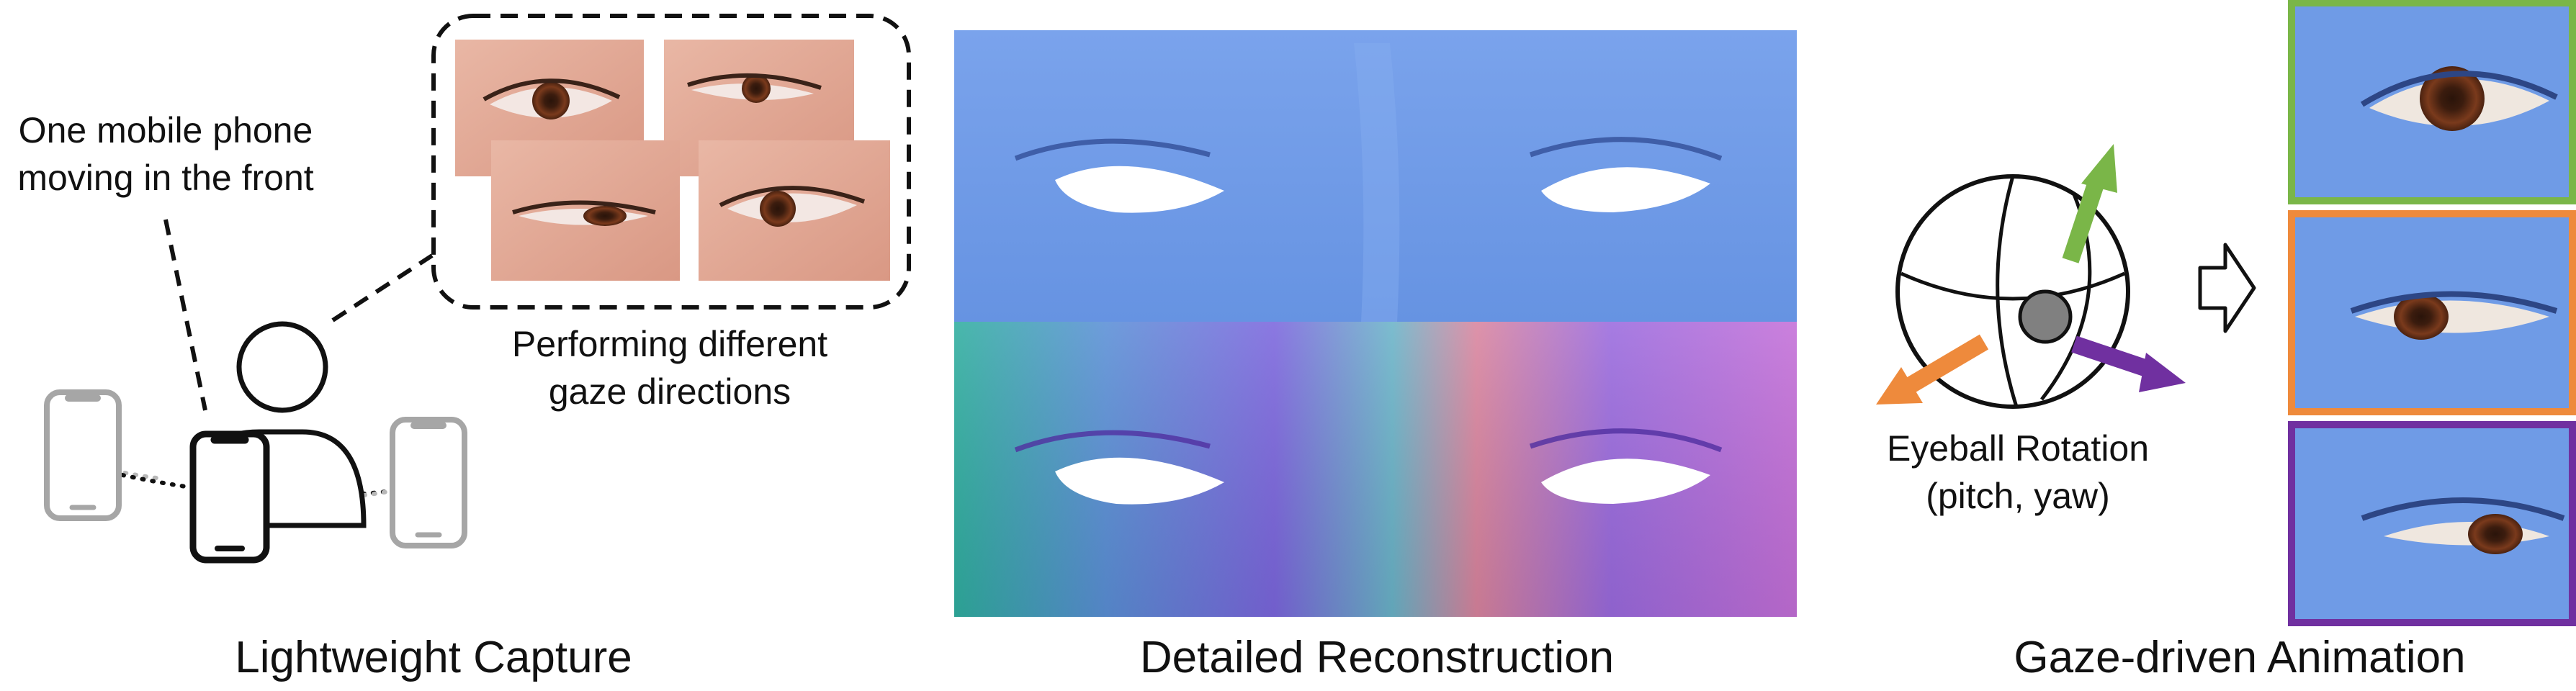 The width and height of the screenshot is (2576, 691). Describe the element at coordinates (2018, 448) in the screenshot. I see `rotation-label-line1: Eyeball Rotation` at that location.